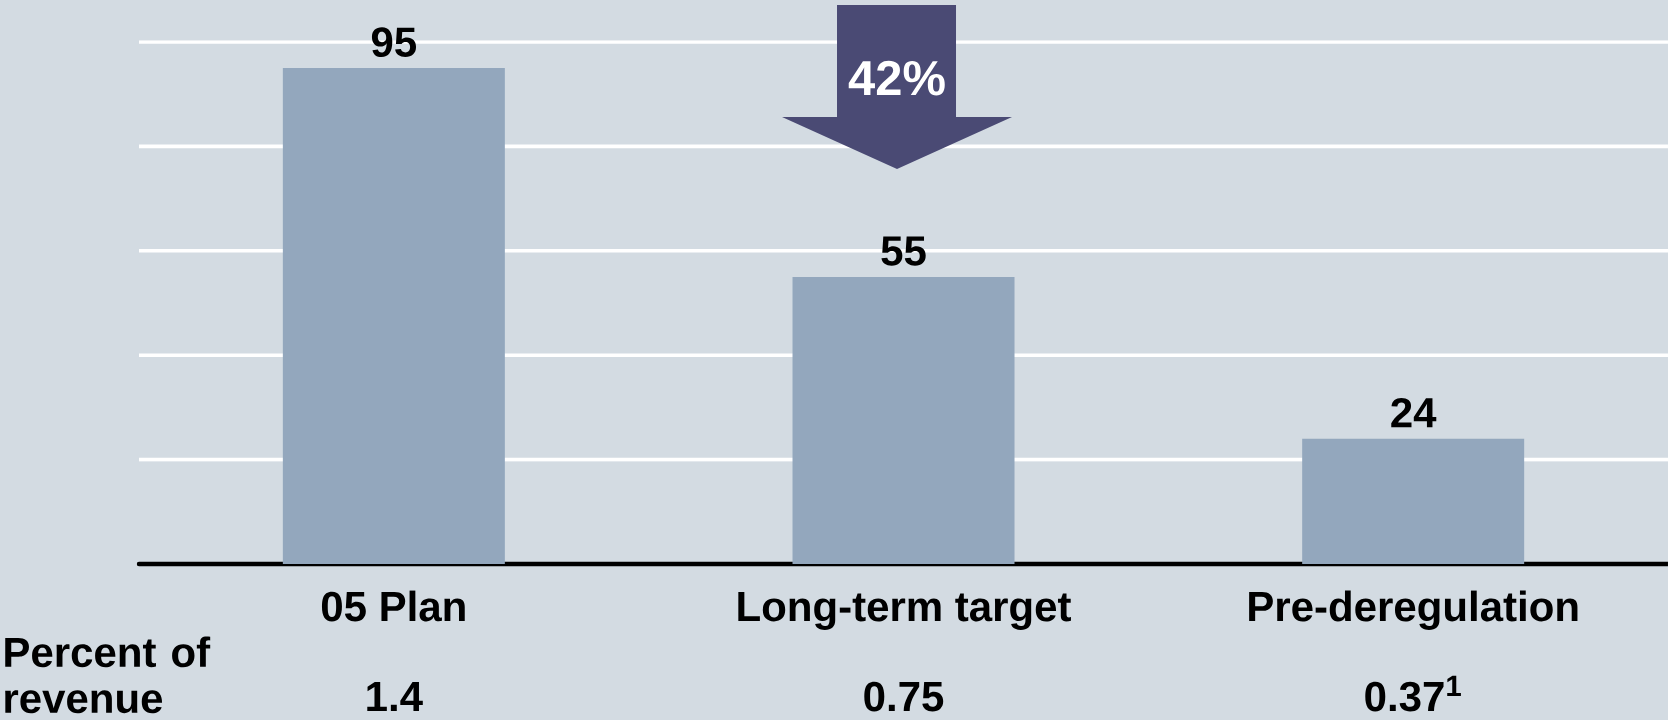 This screenshot has width=1668, height=720. I want to click on text: 1.4, so click(395, 696).